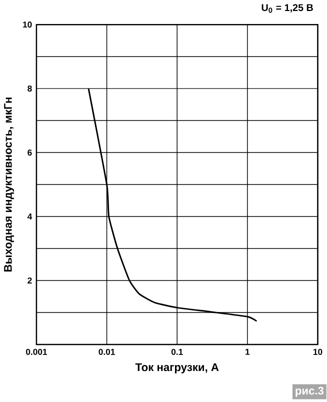 Image resolution: width=327 pixels, height=402 pixels. Describe the element at coordinates (30, 89) in the screenshot. I see `y-tick-label: 8` at that location.